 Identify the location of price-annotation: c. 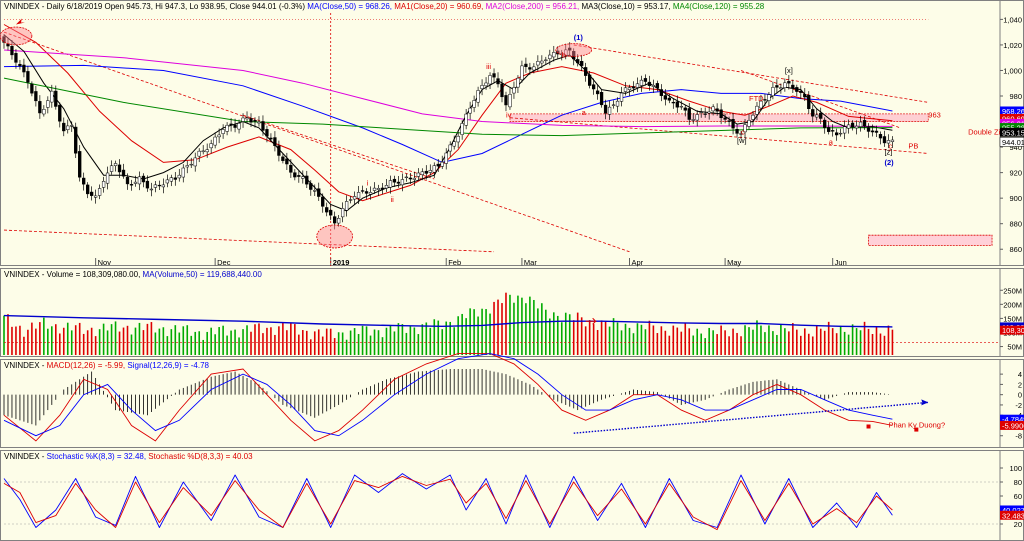
(743, 131).